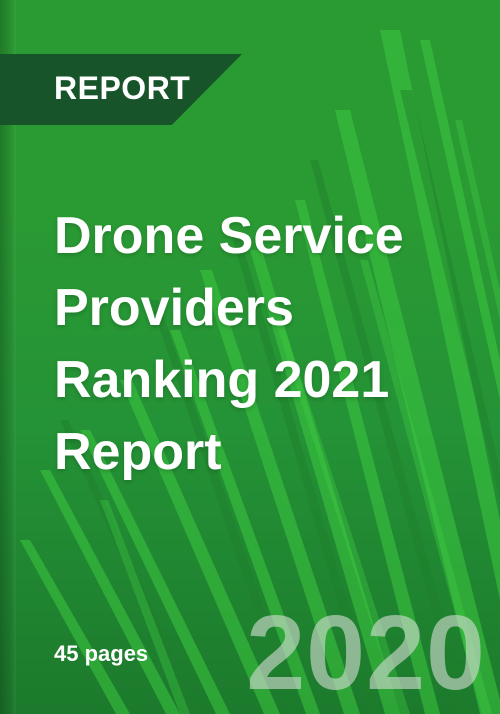 This screenshot has width=500, height=714. What do you see at coordinates (101, 653) in the screenshot?
I see `page-count: 45 pages` at bounding box center [101, 653].